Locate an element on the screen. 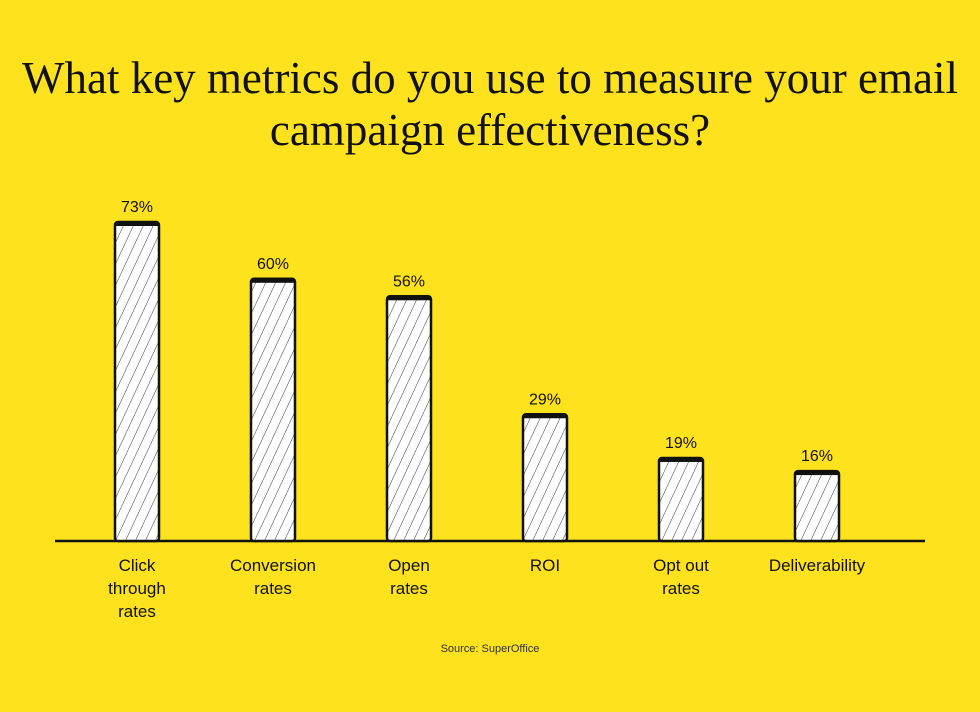 This screenshot has height=712, width=980. value-label: 19% is located at coordinates (681, 443).